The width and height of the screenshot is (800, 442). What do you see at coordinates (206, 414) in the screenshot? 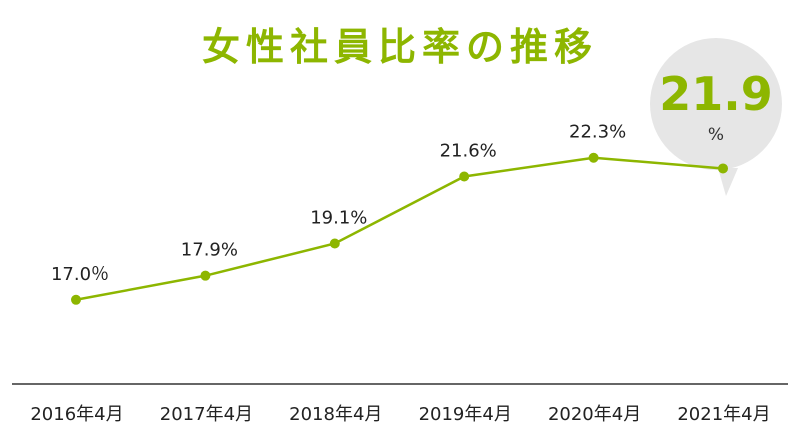
I see `x-tick-label: 2017年4月` at bounding box center [206, 414].